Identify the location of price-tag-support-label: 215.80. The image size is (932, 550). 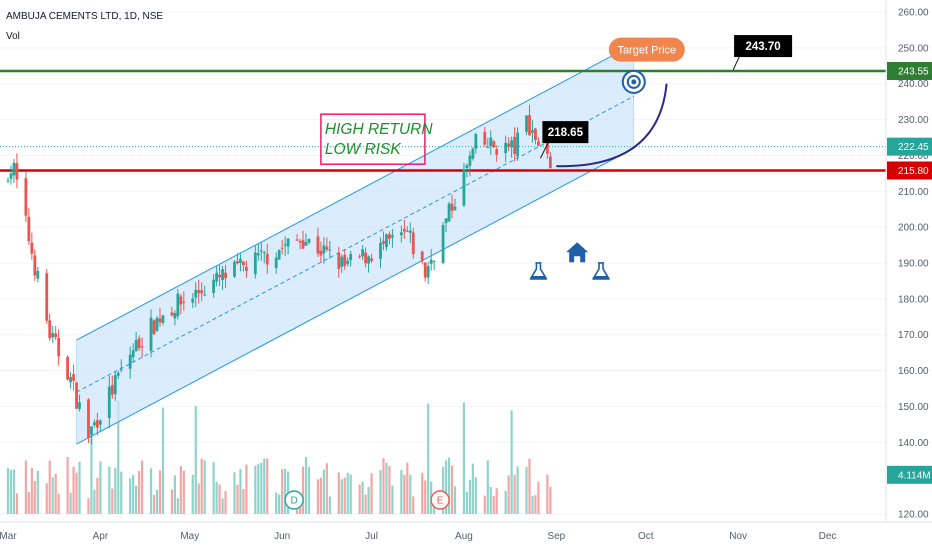
(913, 171).